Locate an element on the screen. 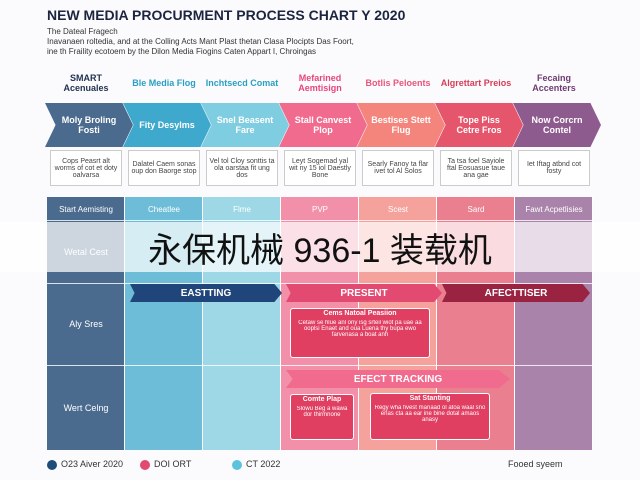  box-body: Slowu Beg a wawa dor thirmnone is located at coordinates (322, 412).